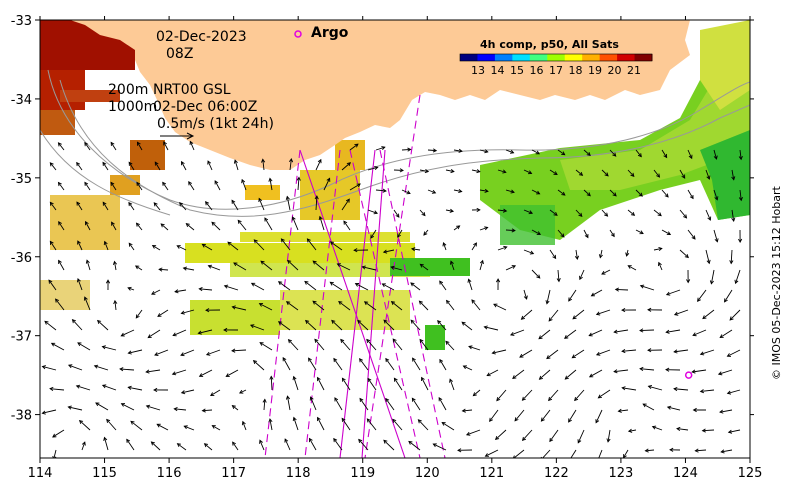 The width and height of the screenshot is (791, 492). Describe the element at coordinates (21, 258) in the screenshot. I see `y-tick-label: -36` at that location.